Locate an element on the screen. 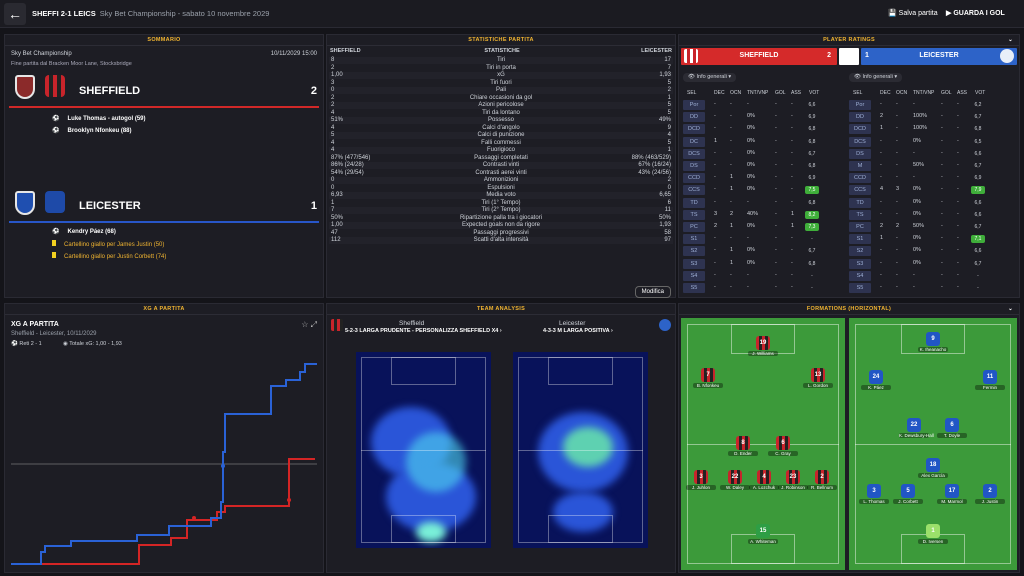 This screenshot has height=576, width=1024. player-name: M. Marmol is located at coordinates (952, 501).